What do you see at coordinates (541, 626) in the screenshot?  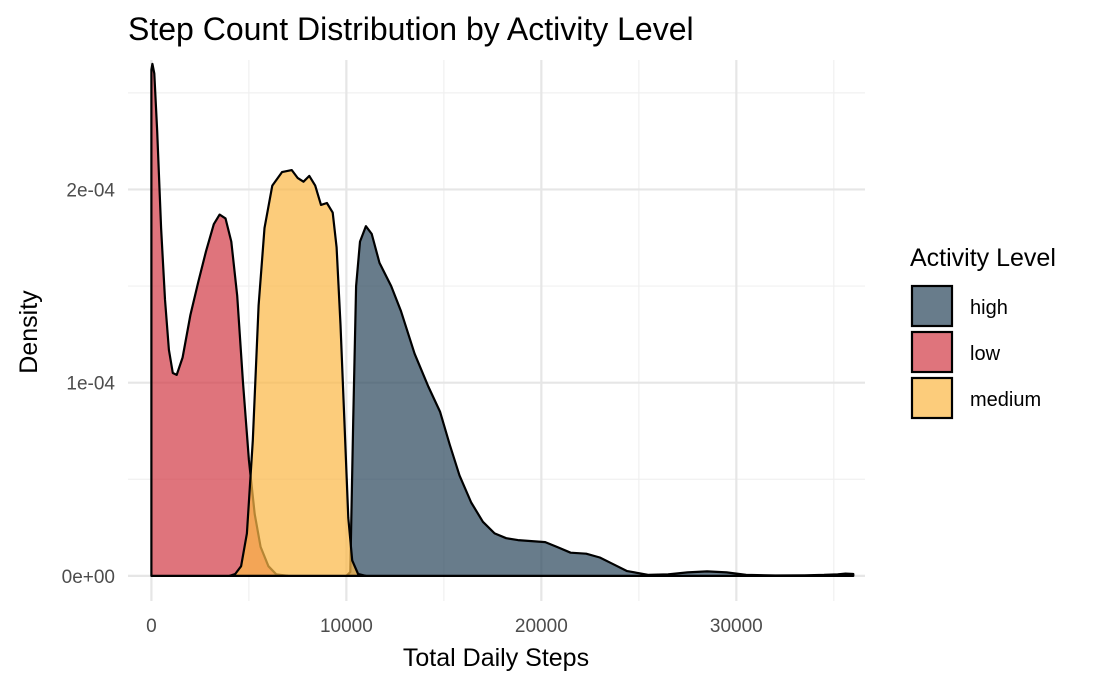 I see `x-tick-label-2: 20000` at bounding box center [541, 626].